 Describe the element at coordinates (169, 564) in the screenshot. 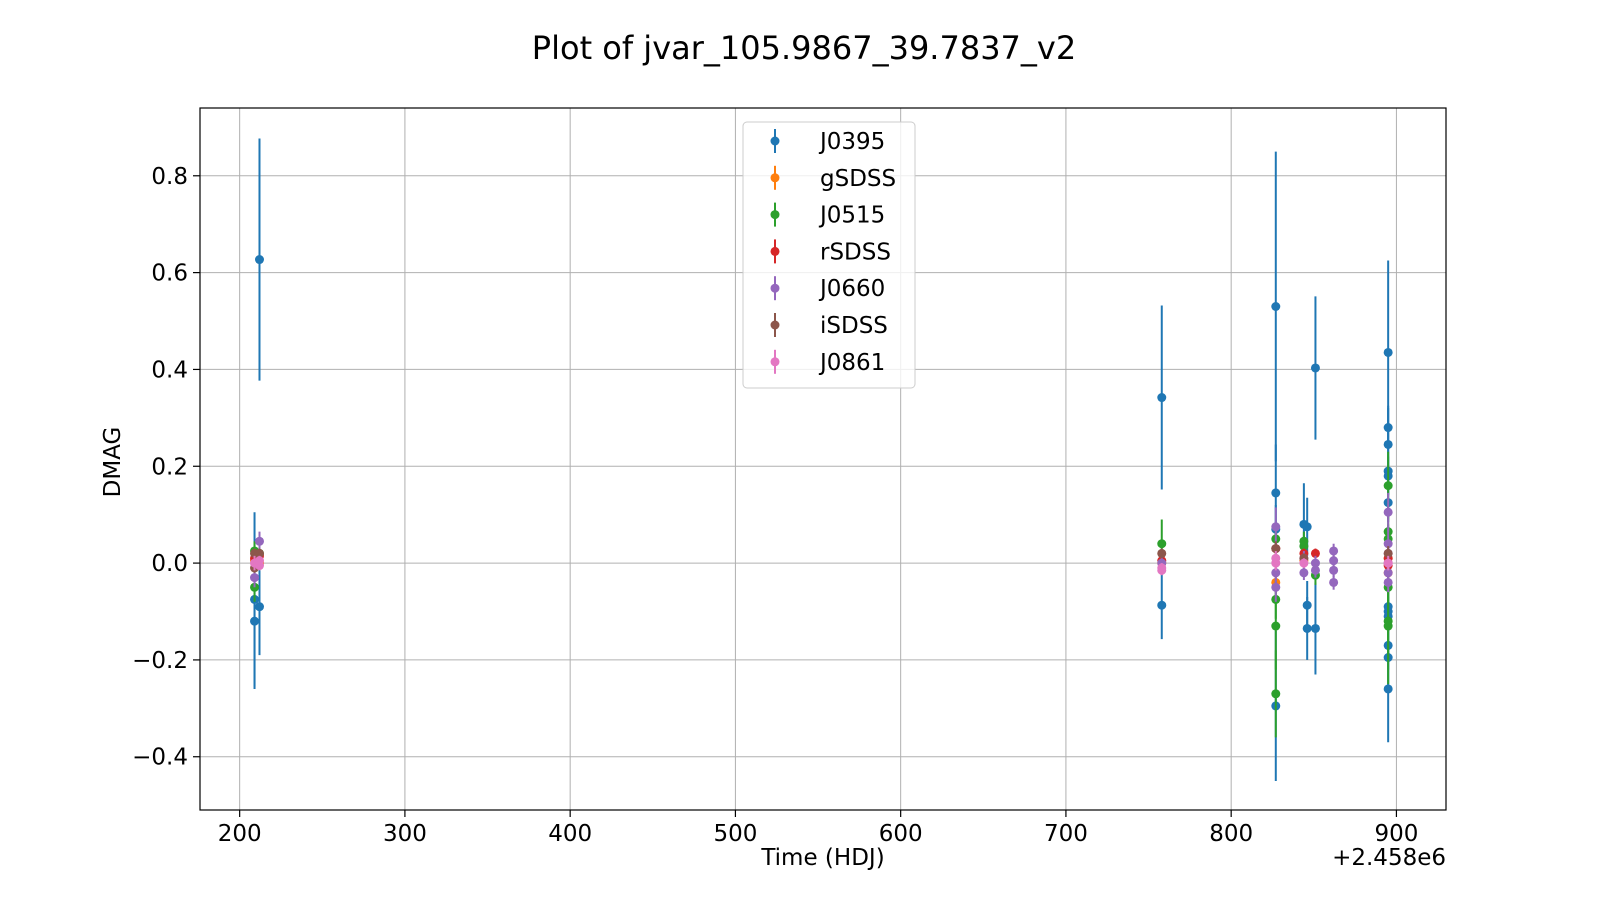

I see `y-tick-label: 0.0` at that location.